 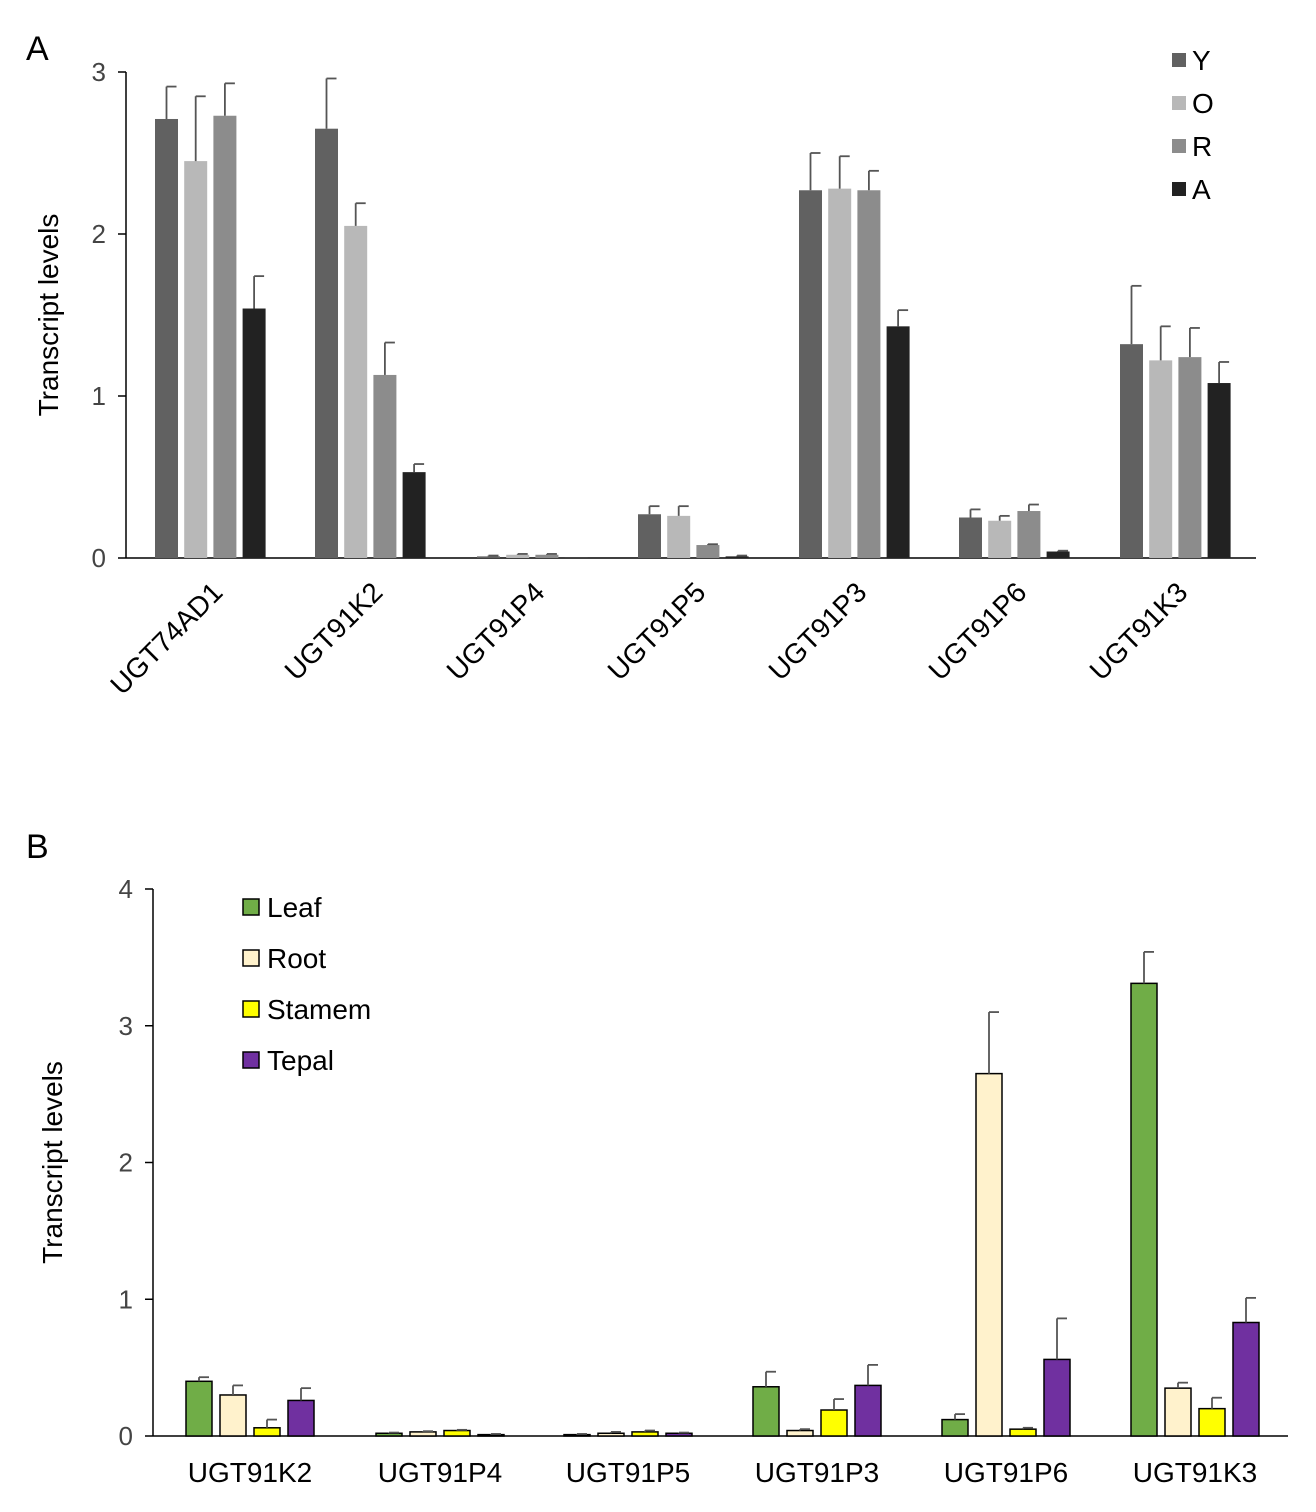 What do you see at coordinates (1139, 631) in the screenshot?
I see `panel-a-category-label-ugt91k3: UGT91K3` at bounding box center [1139, 631].